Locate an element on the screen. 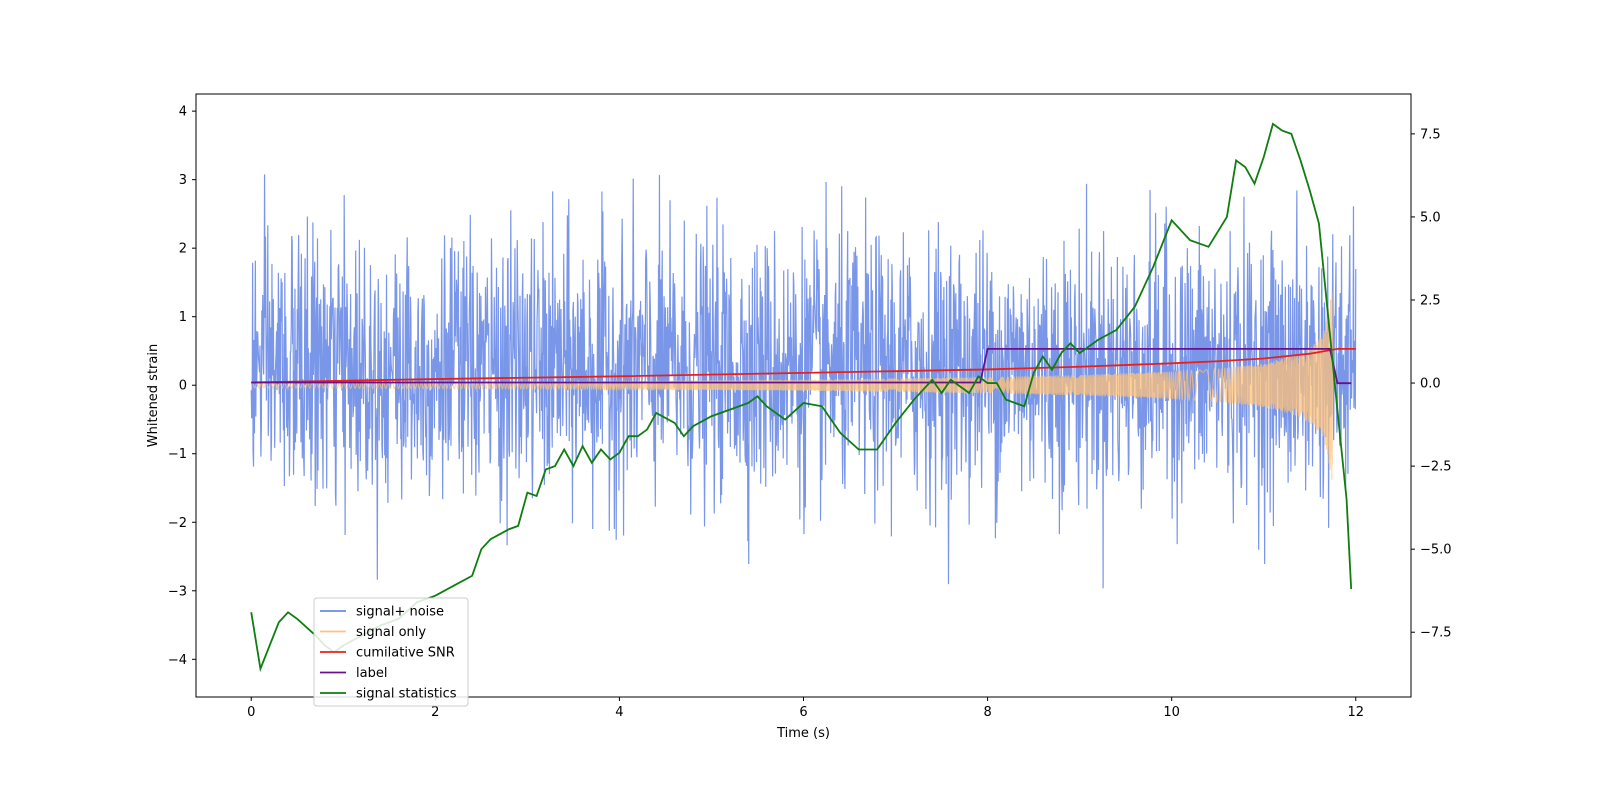 The image size is (1600, 800). y-right-tick-label: −2.5 is located at coordinates (1436, 467).